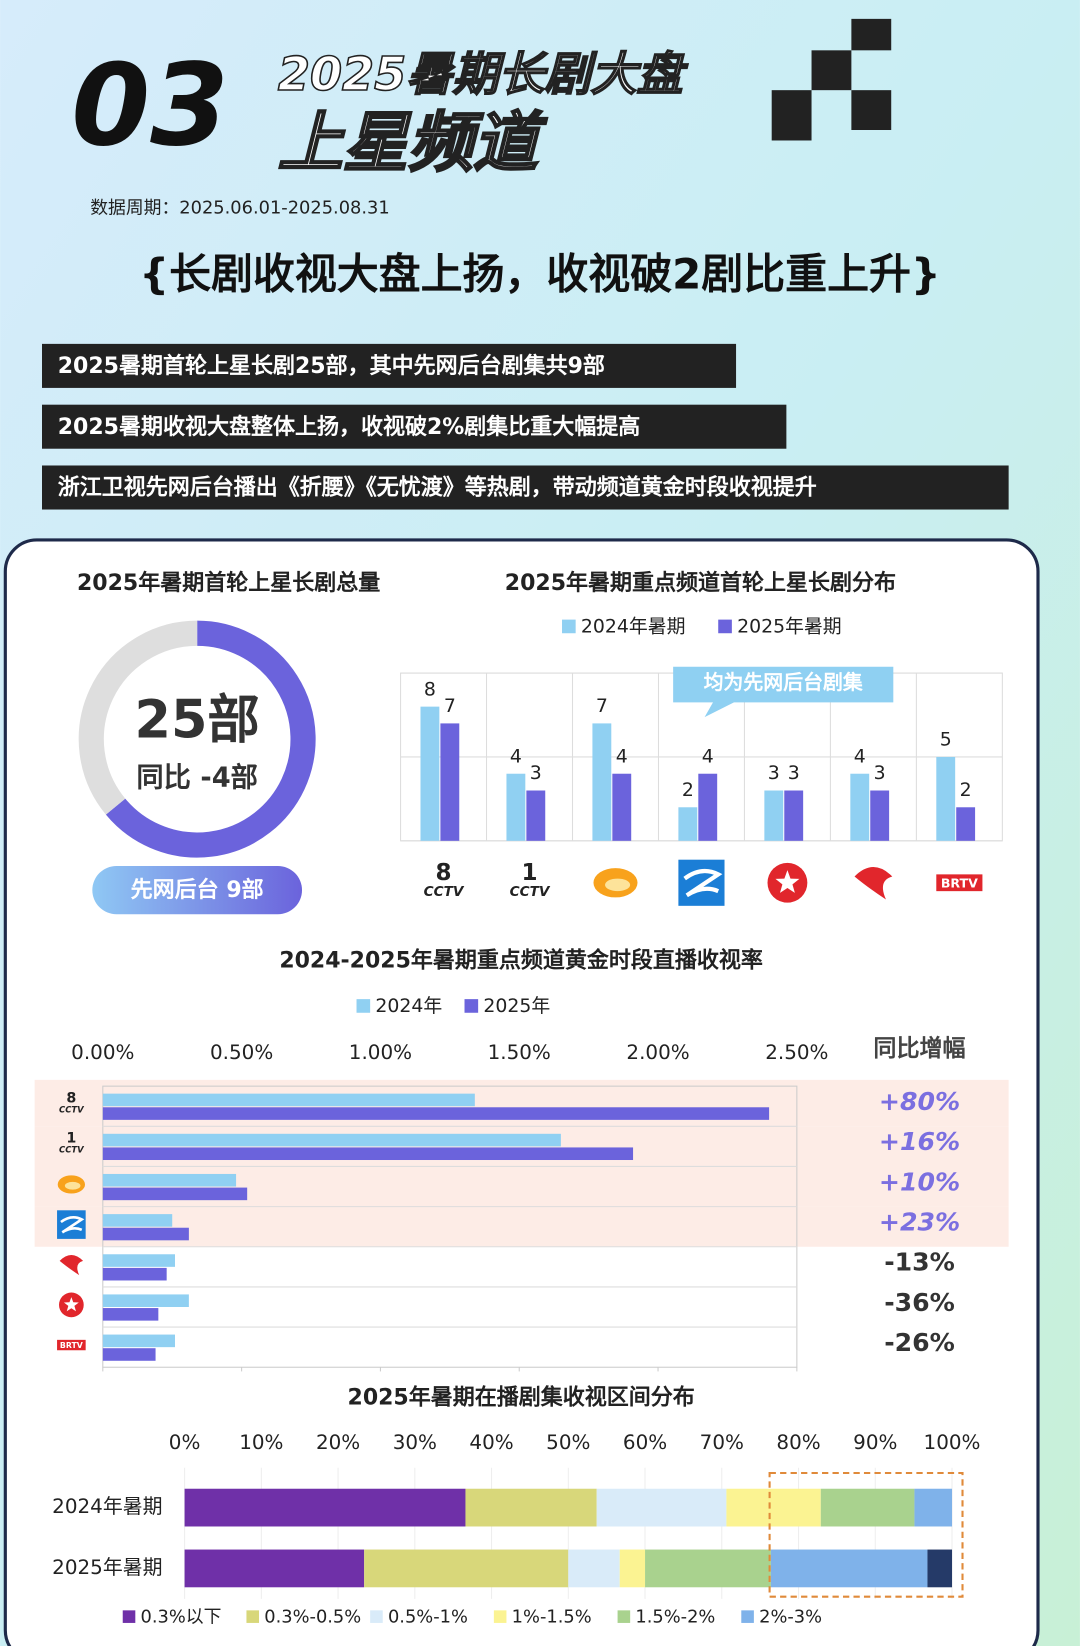 The width and height of the screenshot is (1080, 1646). Describe the element at coordinates (633, 626) in the screenshot. I see `legend-label: 2024年暑期` at that location.